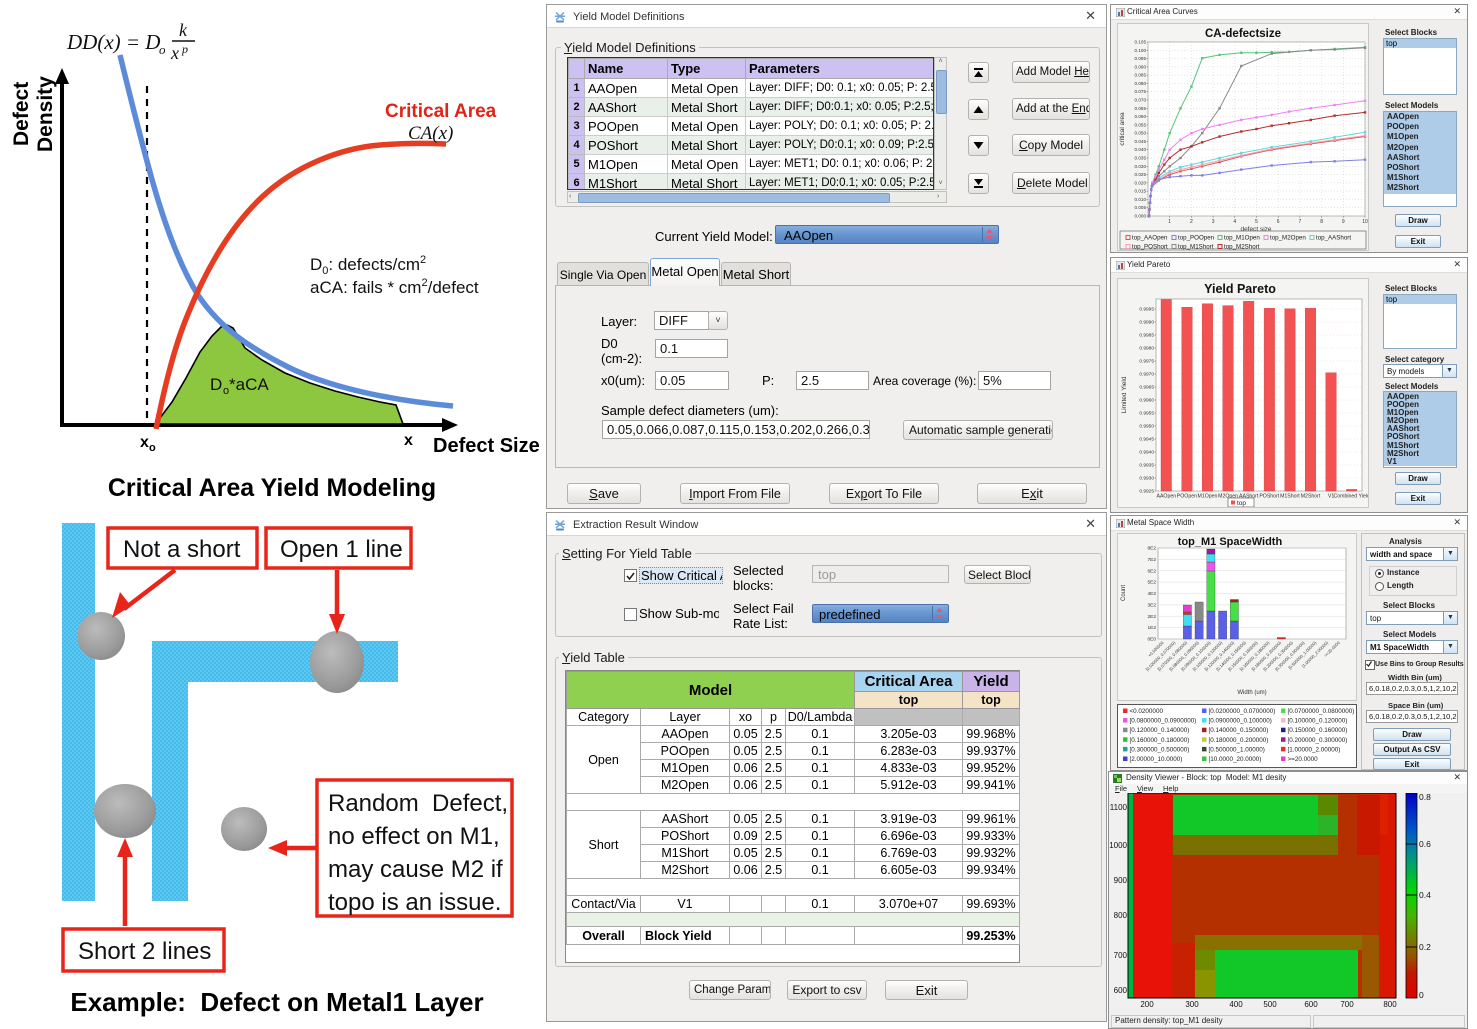 The image size is (1477, 1029). What do you see at coordinates (441, 111) in the screenshot?
I see `svg-text: Critical Area` at bounding box center [441, 111].